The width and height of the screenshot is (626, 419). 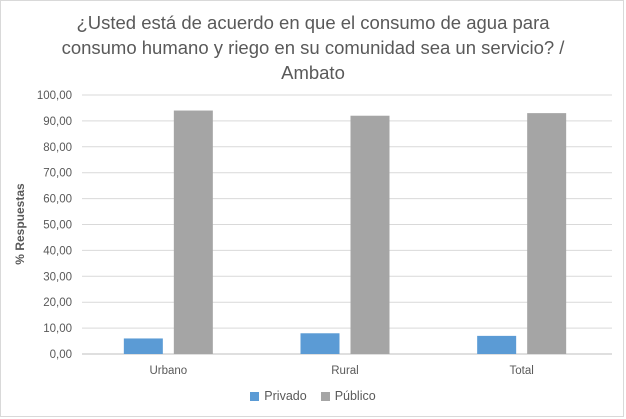 What do you see at coordinates (61, 355) in the screenshot?
I see `y-tick-label: 0,00` at bounding box center [61, 355].